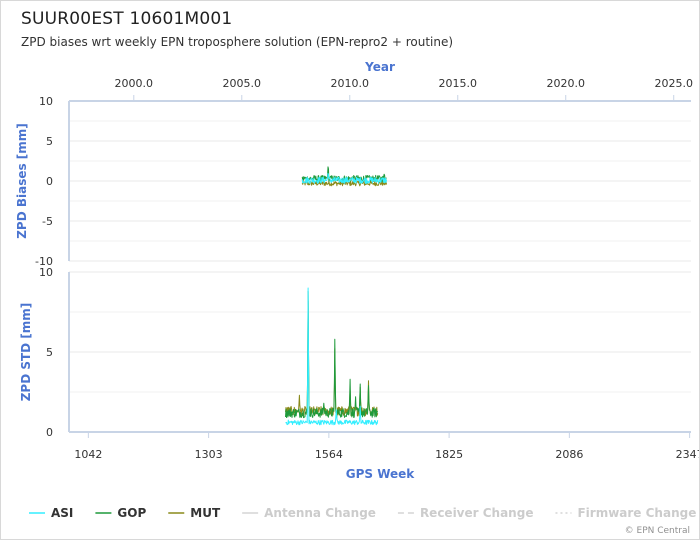 This screenshot has width=700, height=540. I want to click on week-tick-label: 1303, so click(209, 454).